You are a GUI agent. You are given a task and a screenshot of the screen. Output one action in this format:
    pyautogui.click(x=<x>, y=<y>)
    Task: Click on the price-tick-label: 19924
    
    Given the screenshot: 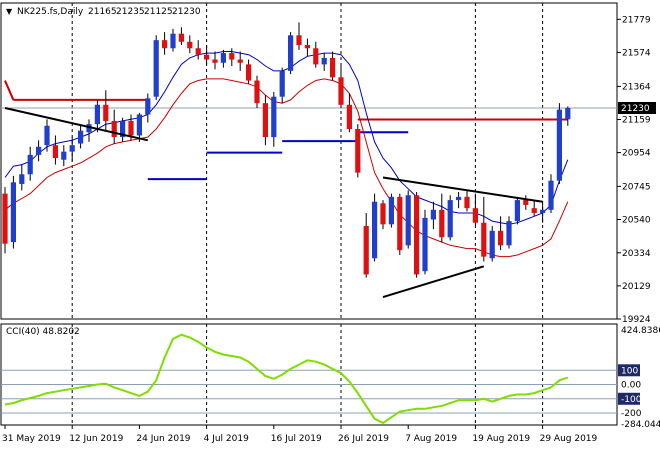 What is the action you would take?
    pyautogui.click(x=636, y=320)
    